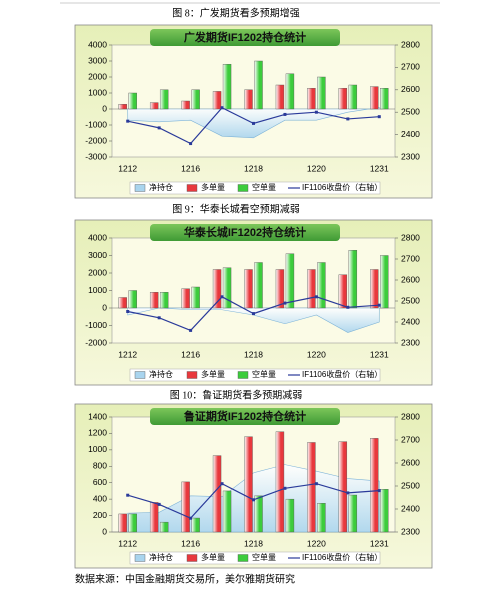  What do you see at coordinates (342, 374) in the screenshot?
I see `legend-label: IF1106收盘价（右轴）` at bounding box center [342, 374].